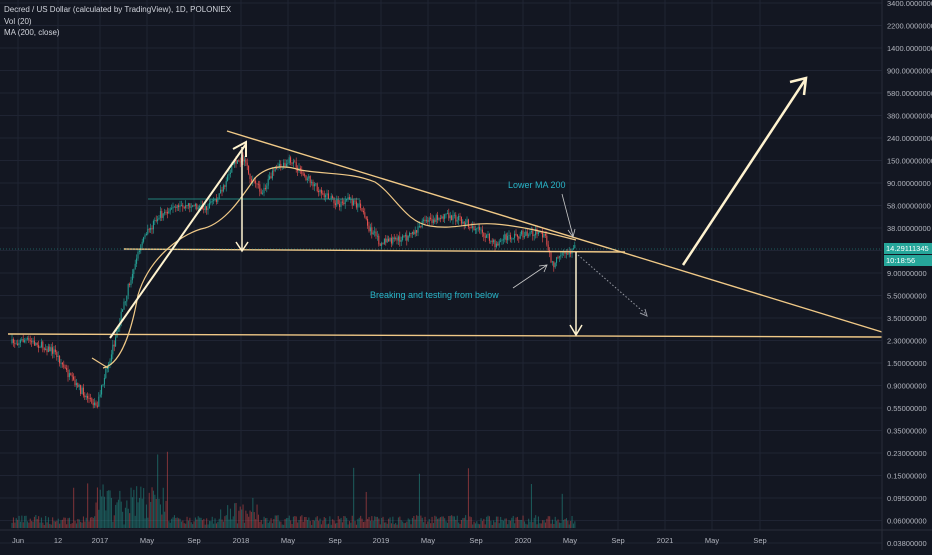 This screenshot has height=555, width=932. I want to click on legend-volume: Vol (20), so click(18, 21).